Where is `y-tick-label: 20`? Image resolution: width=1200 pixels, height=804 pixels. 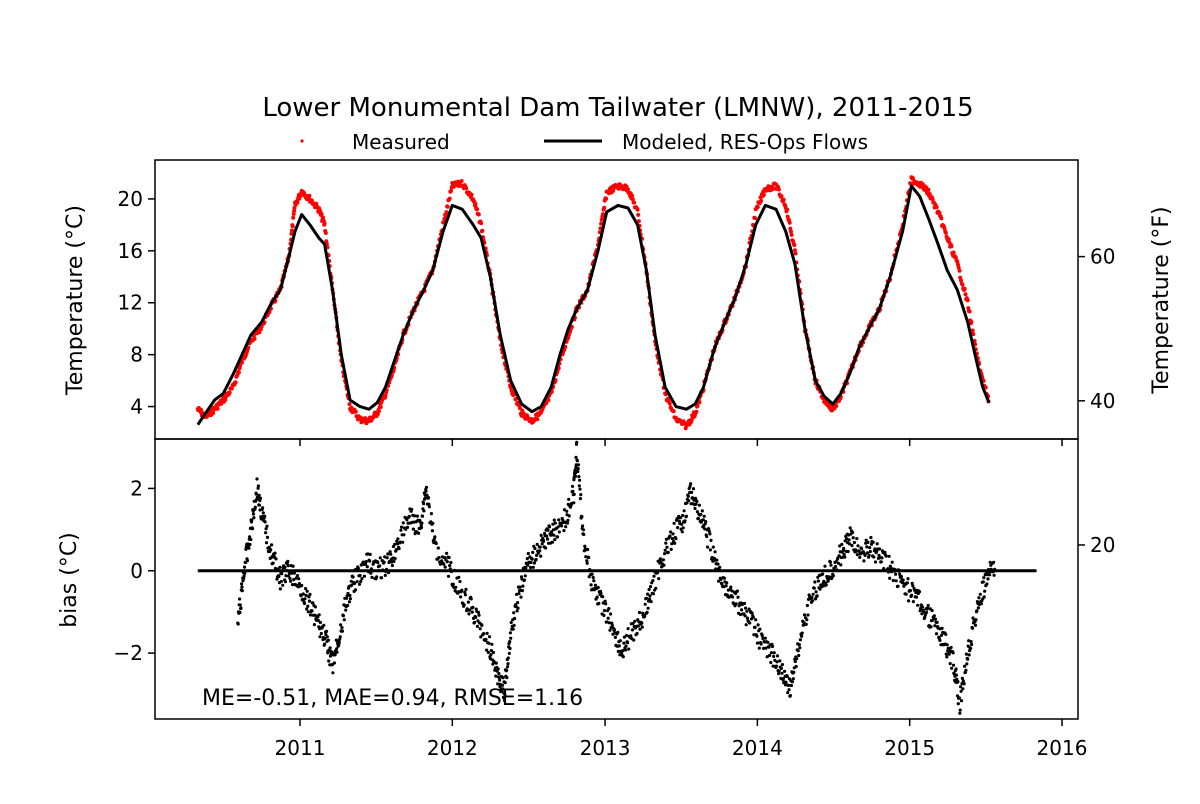 y-tick-label: 20 is located at coordinates (130, 199).